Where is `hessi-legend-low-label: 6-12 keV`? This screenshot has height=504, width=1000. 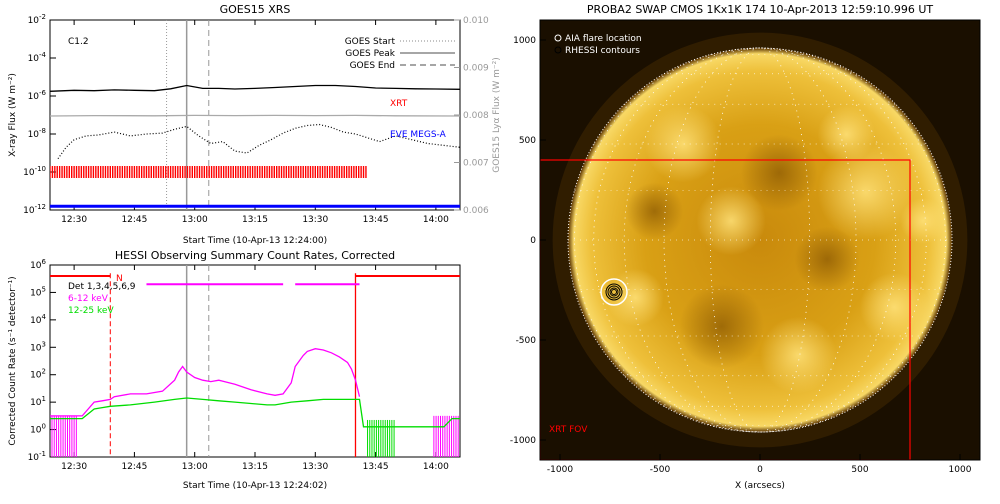 hessi-legend-low-label: 6-12 keV is located at coordinates (88, 299).